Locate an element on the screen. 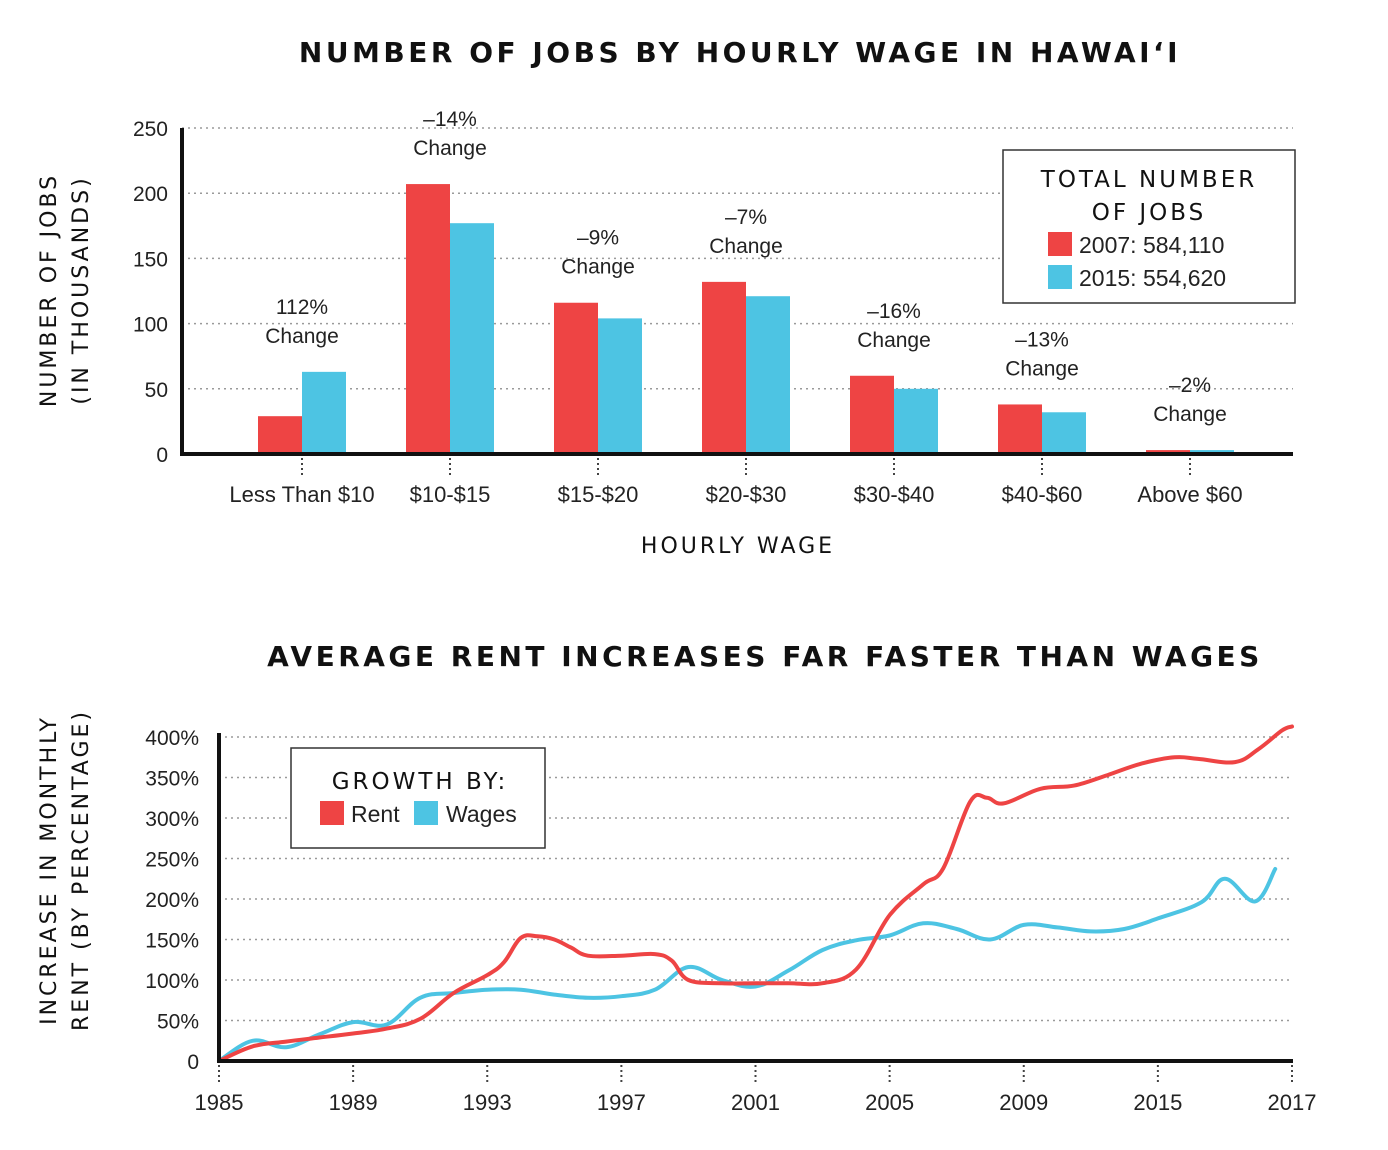  line-x-tick-label: 1993 is located at coordinates (487, 1102).